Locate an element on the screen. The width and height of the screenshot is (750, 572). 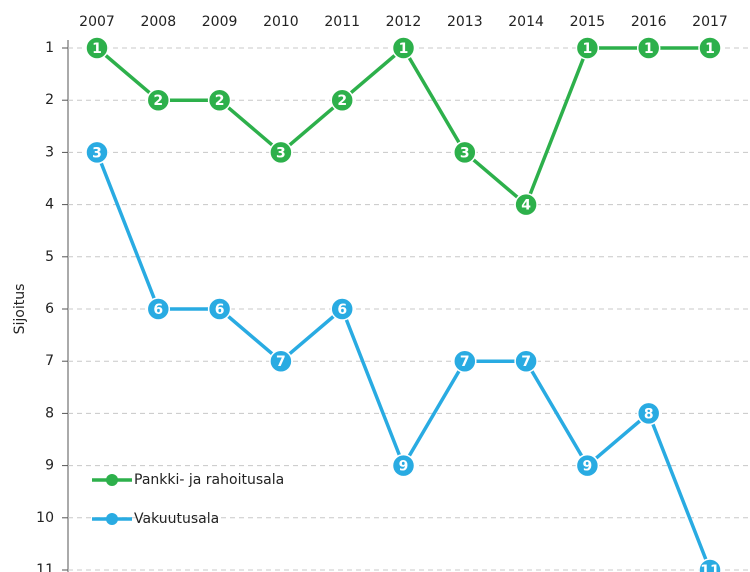
x-tick-label: 2015 is located at coordinates (588, 22).